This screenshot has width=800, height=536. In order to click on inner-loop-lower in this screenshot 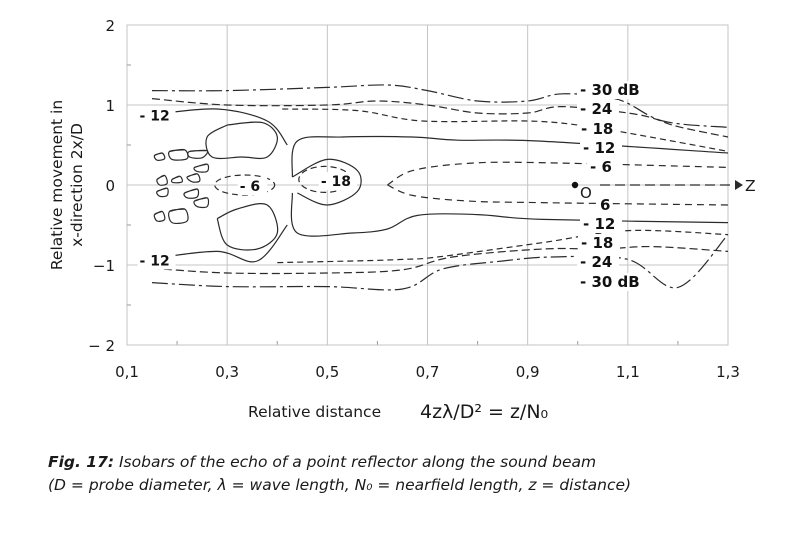, I will do `click(247, 227)`.